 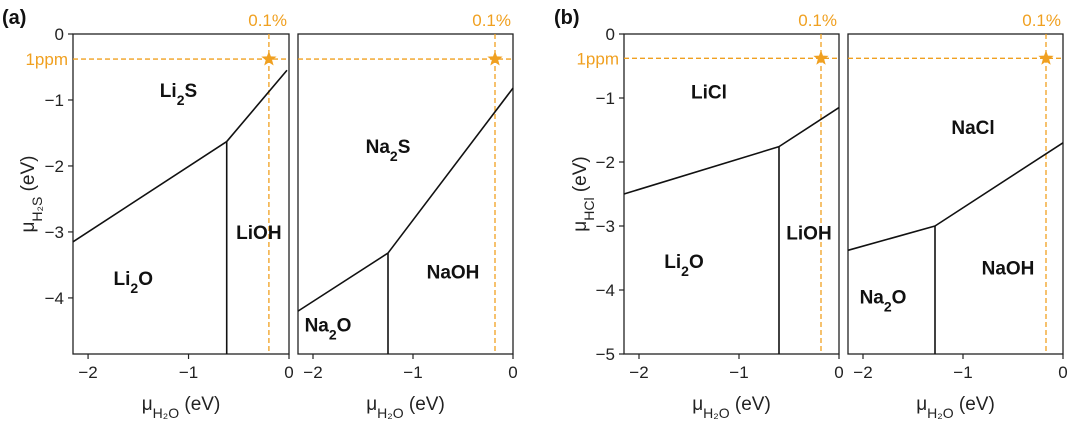 What do you see at coordinates (605, 354) in the screenshot?
I see `y-tick-label: −5` at bounding box center [605, 354].